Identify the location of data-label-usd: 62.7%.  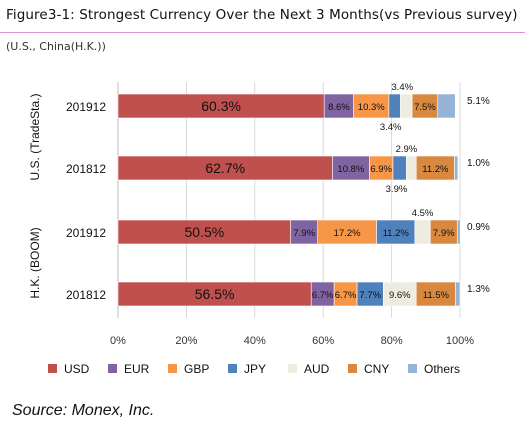
(225, 168).